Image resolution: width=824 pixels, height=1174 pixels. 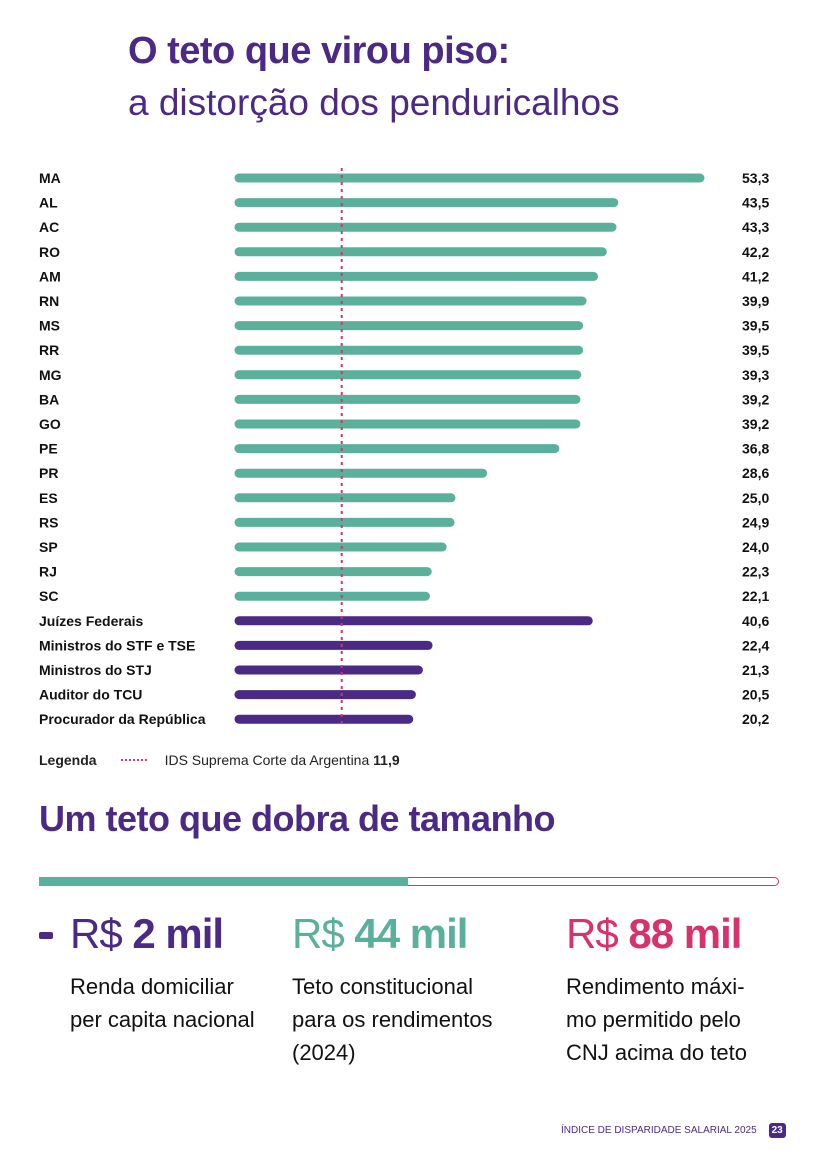 I want to click on category-label: RO, so click(x=49, y=252).